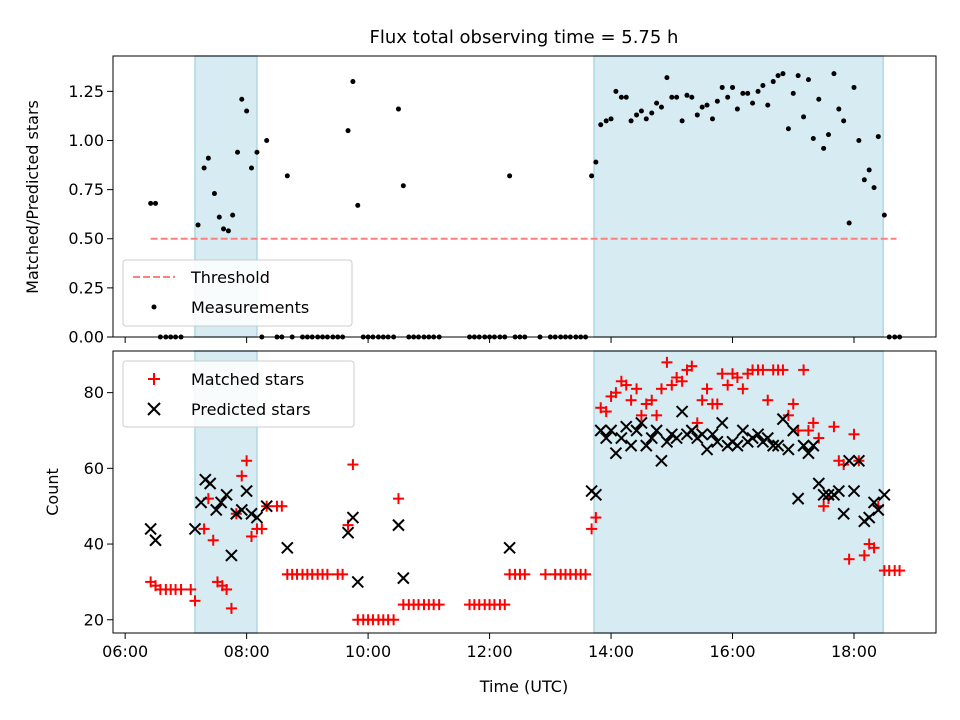 The height and width of the screenshot is (720, 960). Describe the element at coordinates (94, 544) in the screenshot. I see `bottom-ytick-label: 40` at that location.